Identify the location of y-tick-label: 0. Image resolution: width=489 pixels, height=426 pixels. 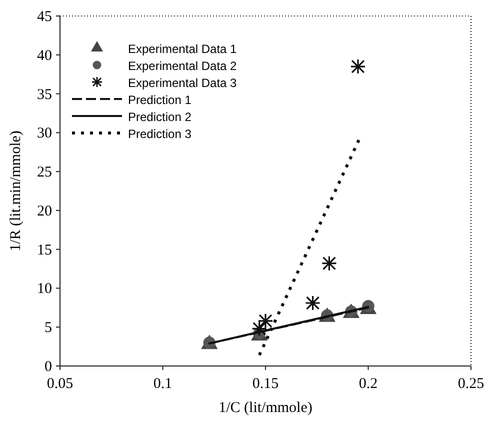
(48, 367).